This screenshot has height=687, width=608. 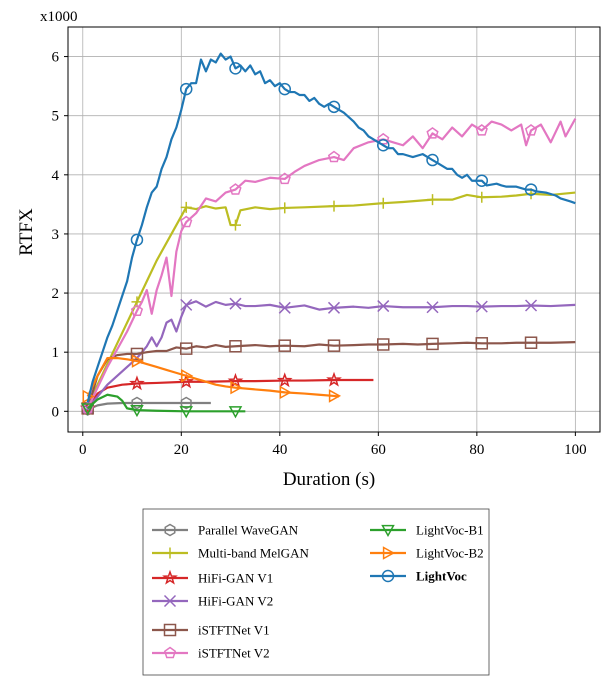 What do you see at coordinates (56, 353) in the screenshot?
I see `y-tick-label: 1` at bounding box center [56, 353].